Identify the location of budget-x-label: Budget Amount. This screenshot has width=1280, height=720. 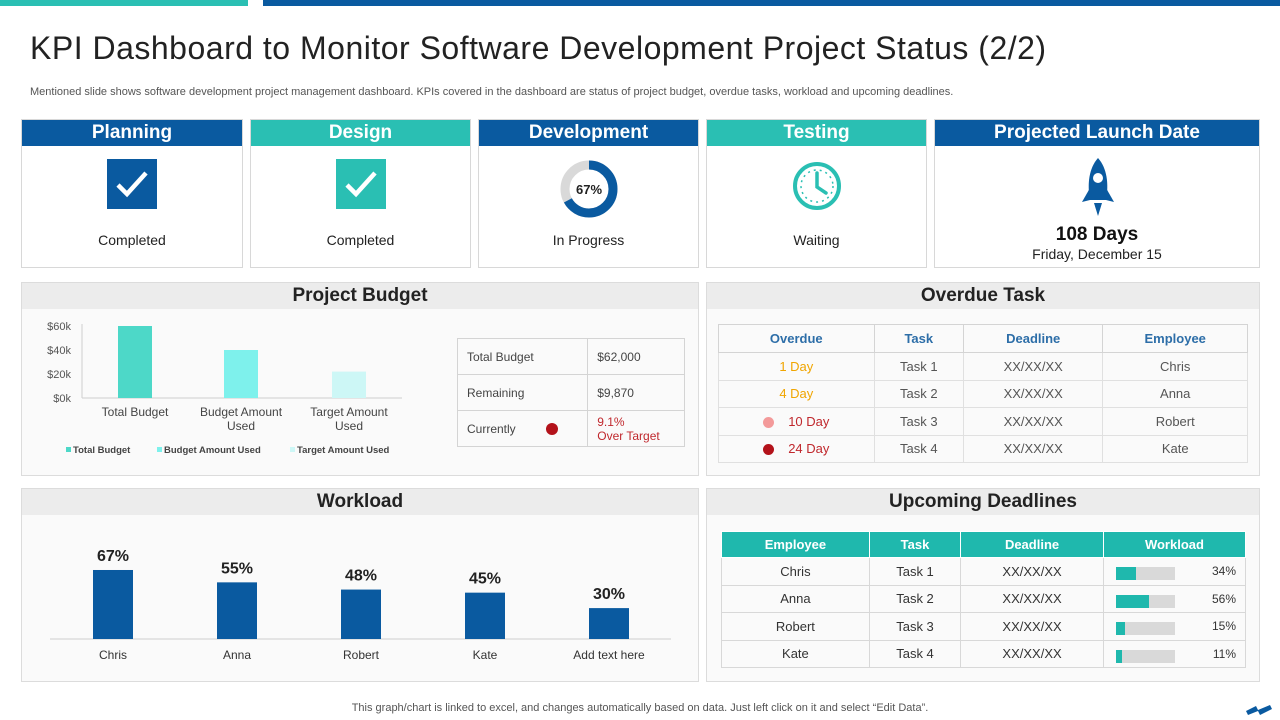
(241, 412).